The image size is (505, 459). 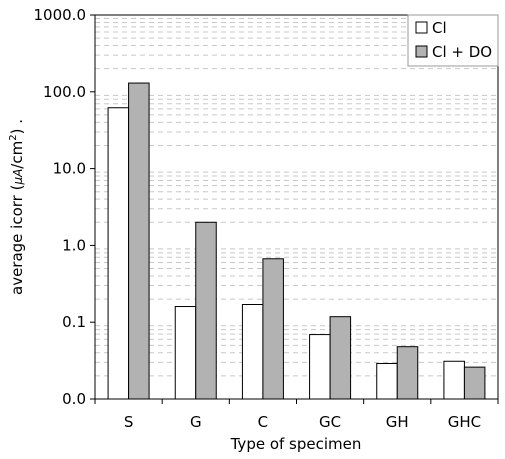 What do you see at coordinates (387, 381) in the screenshot?
I see `bar-gh-cl` at bounding box center [387, 381].